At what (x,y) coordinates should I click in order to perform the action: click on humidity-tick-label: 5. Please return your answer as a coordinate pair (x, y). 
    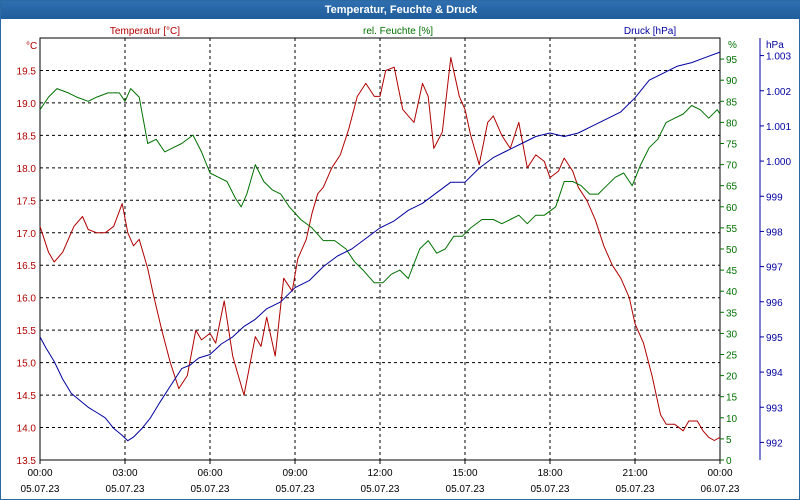
    Looking at the image, I should click on (729, 440).